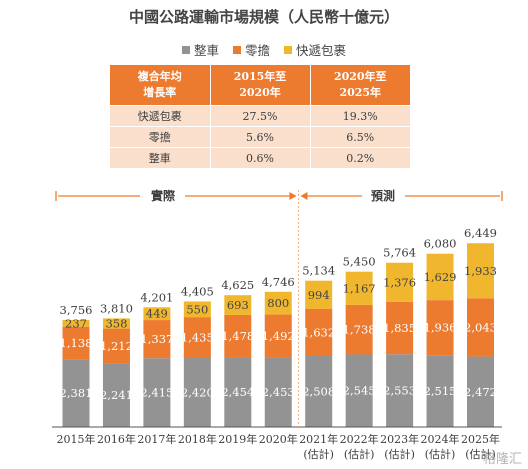 The width and height of the screenshot is (528, 469). What do you see at coordinates (156, 297) in the screenshot?
I see `total-label: 4,201` at bounding box center [156, 297].